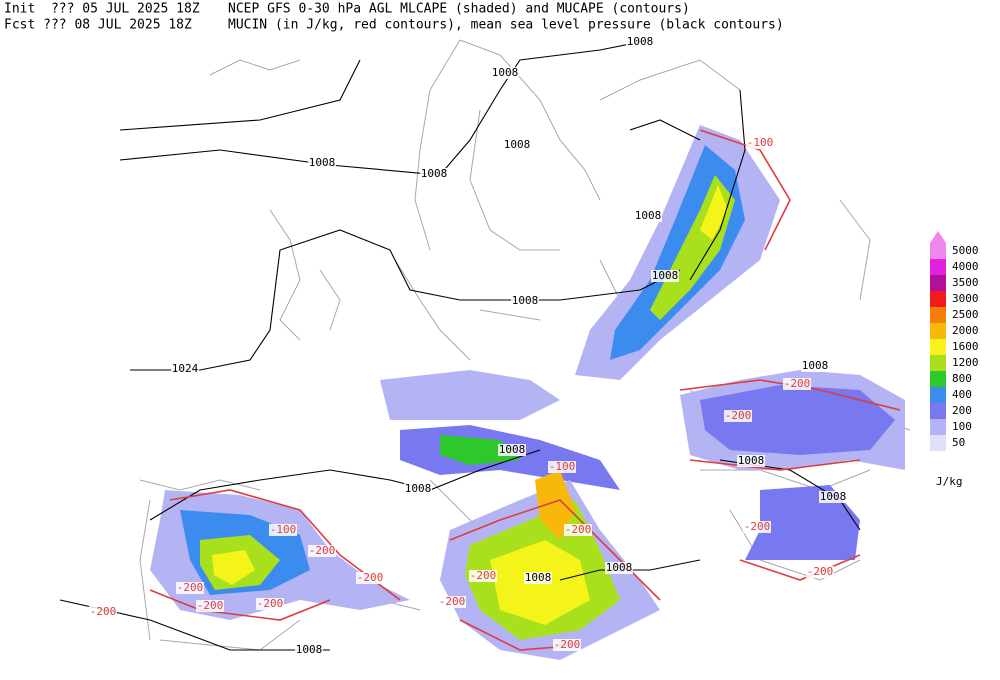 Image resolution: width=1000 pixels, height=680 pixels. Describe the element at coordinates (102, 9) in the screenshot. I see `header-run: Init ??? 05 JUL 2025 18Z` at that location.